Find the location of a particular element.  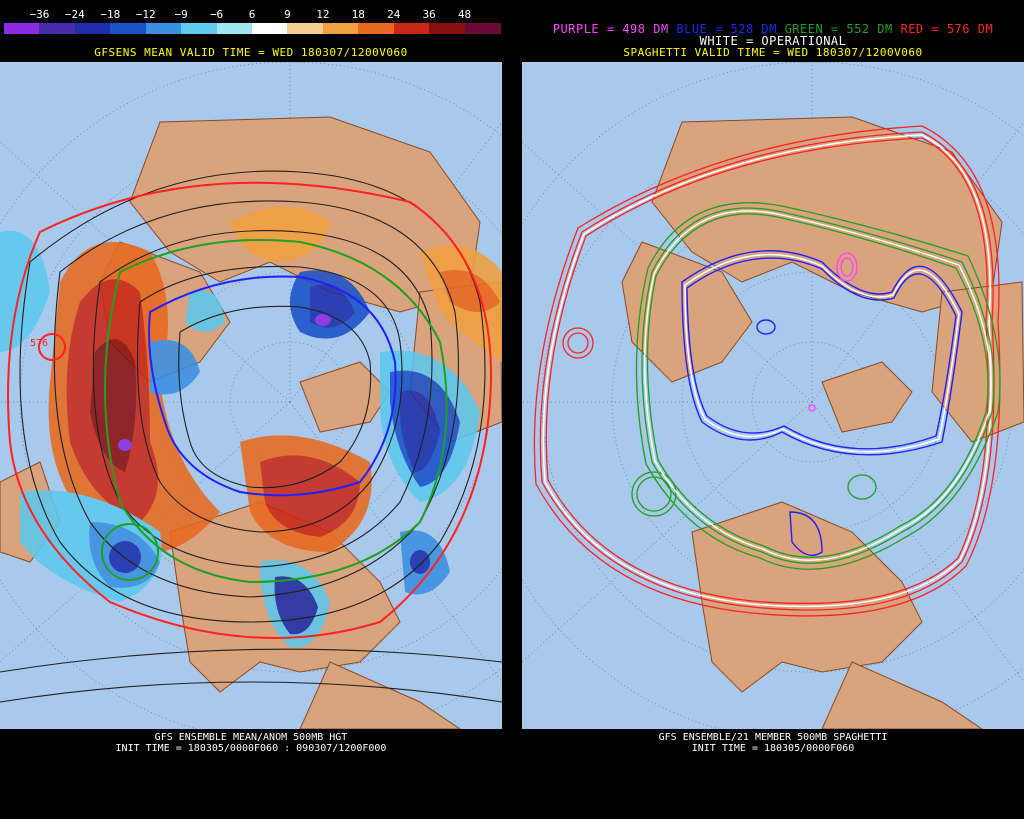

colorbar-label: −9 is located at coordinates (181, 14).